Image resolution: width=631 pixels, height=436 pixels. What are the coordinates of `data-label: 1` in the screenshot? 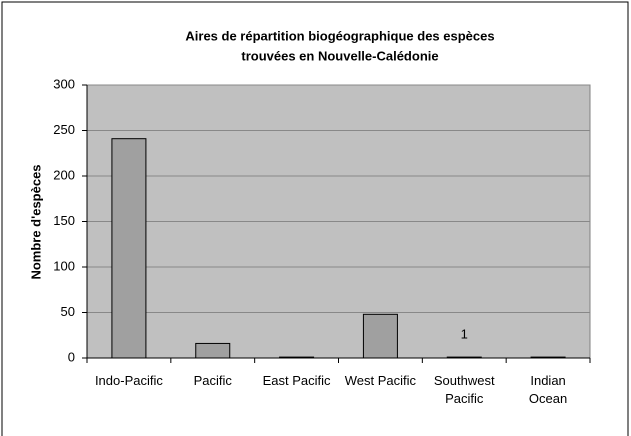 It's located at (464, 334).